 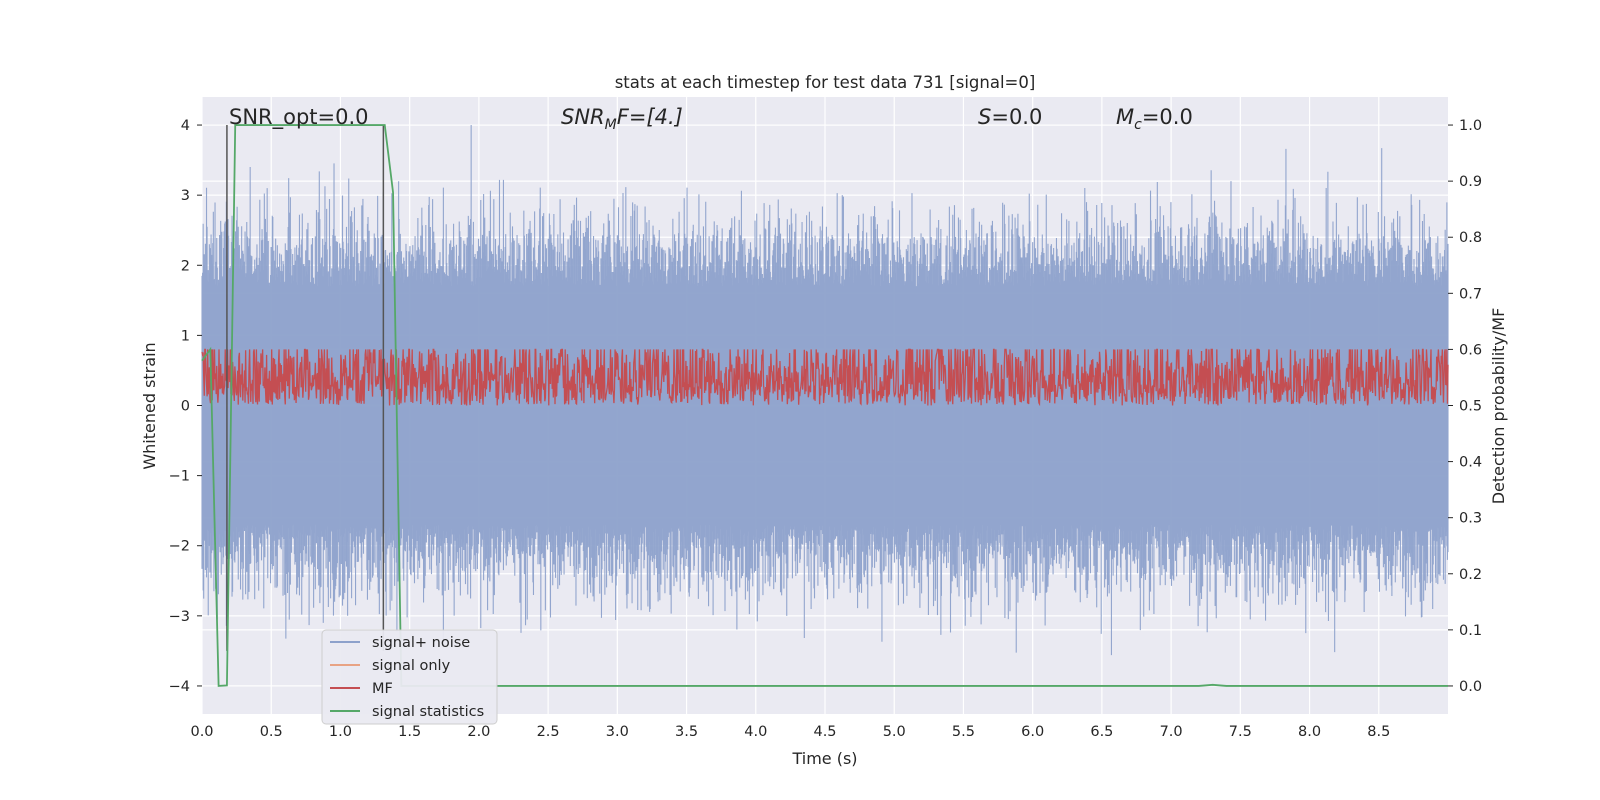 I want to click on vertical-markers, so click(x=305, y=388).